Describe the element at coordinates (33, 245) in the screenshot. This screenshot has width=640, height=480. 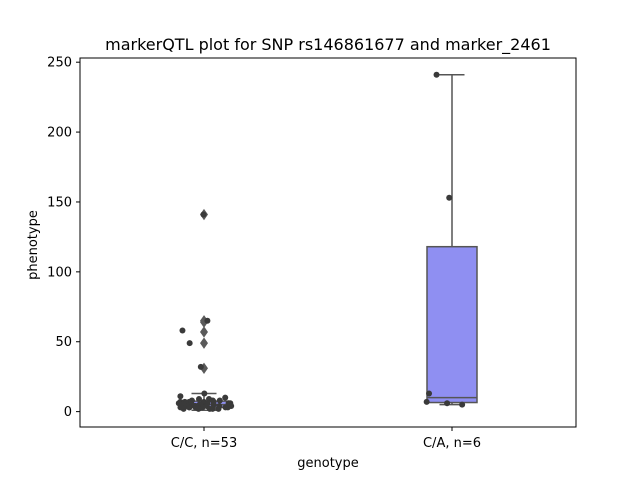
I see `y-axis-label: phenotype` at that location.